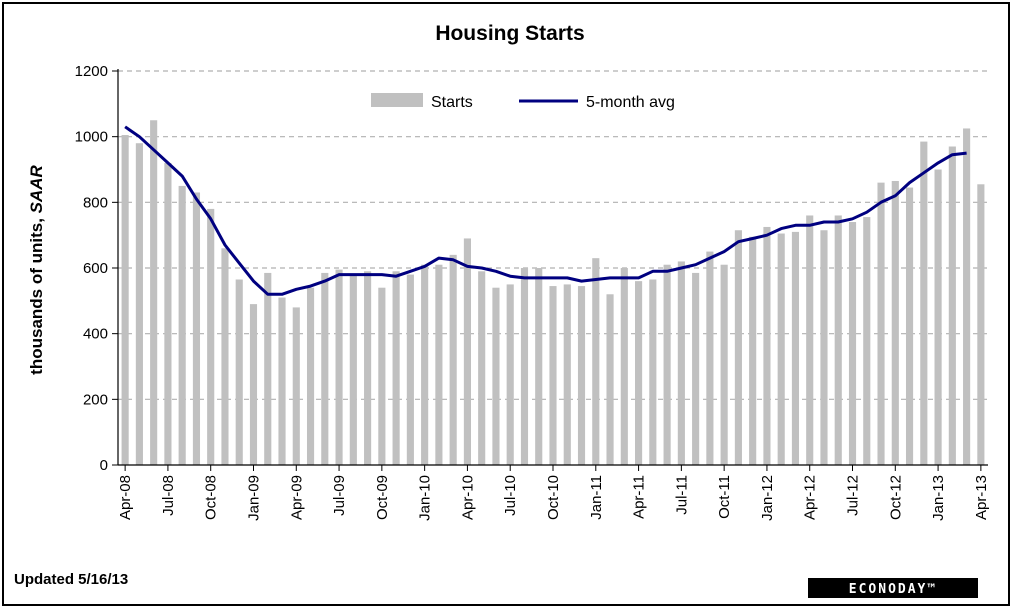  Describe the element at coordinates (339, 495) in the screenshot. I see `x-tick-label: Jul-09` at that location.